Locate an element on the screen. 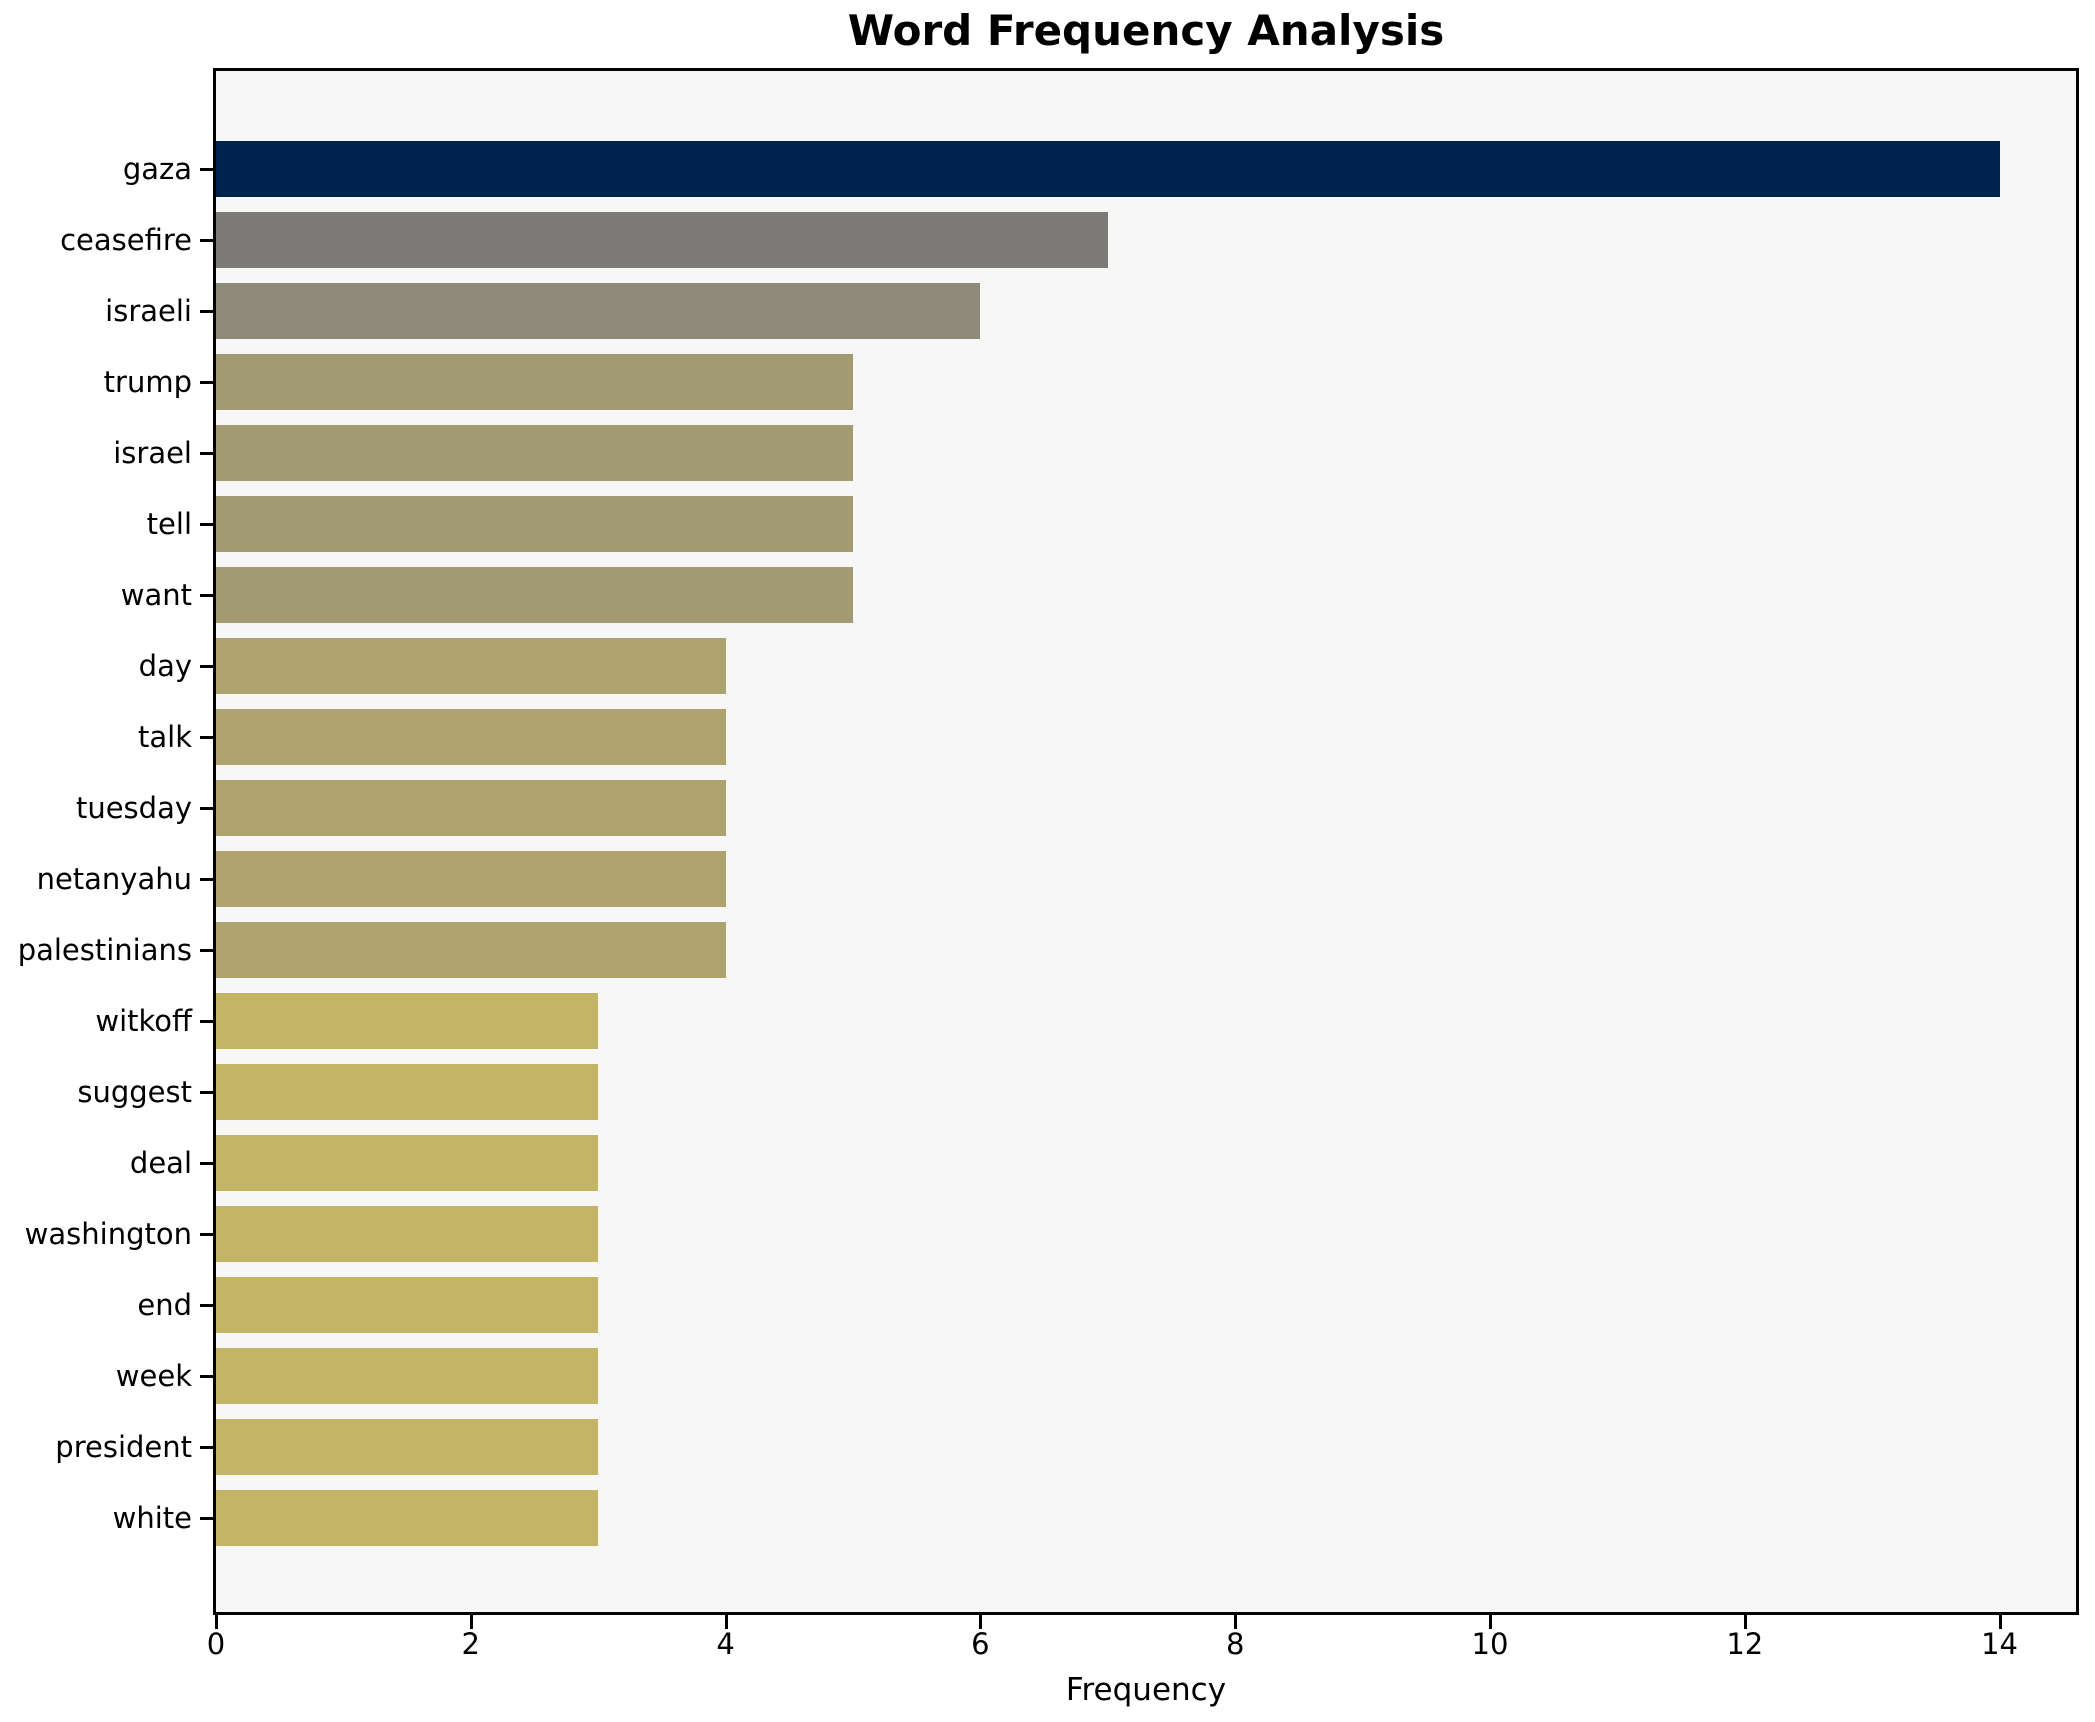  bar-white is located at coordinates (407, 1518).